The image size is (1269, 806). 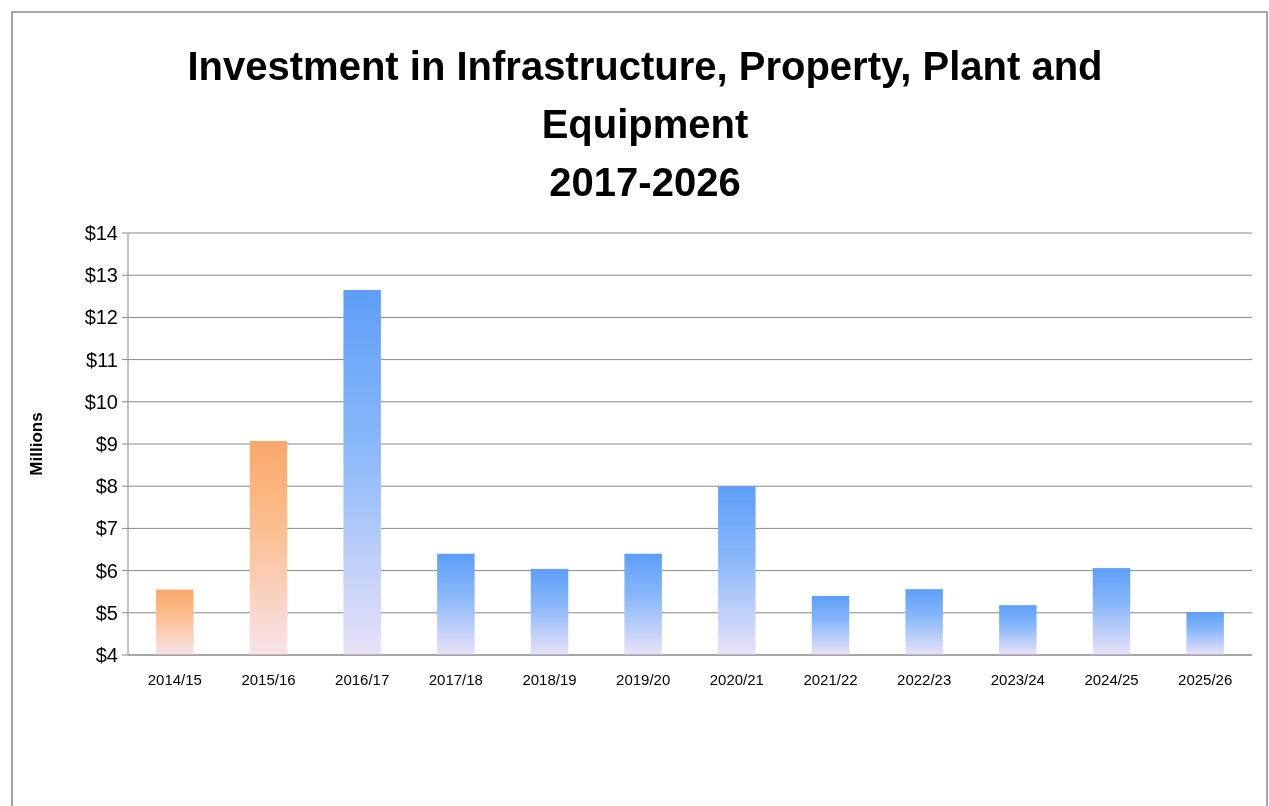 What do you see at coordinates (101, 317) in the screenshot?
I see `y-tick-label: $12` at bounding box center [101, 317].